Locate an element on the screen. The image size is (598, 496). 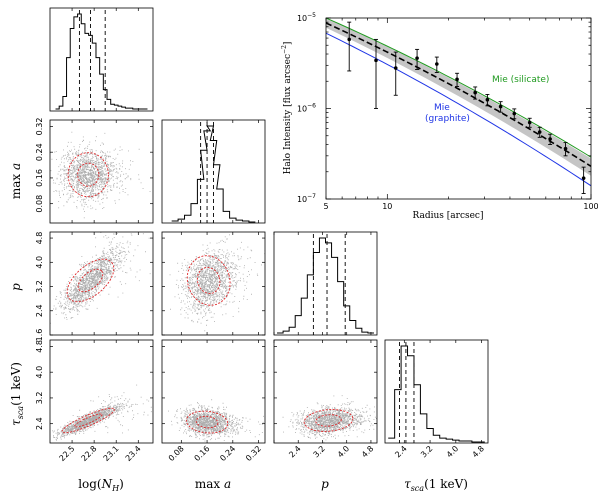
halo-x-tick-label: 10 is located at coordinates (387, 206).